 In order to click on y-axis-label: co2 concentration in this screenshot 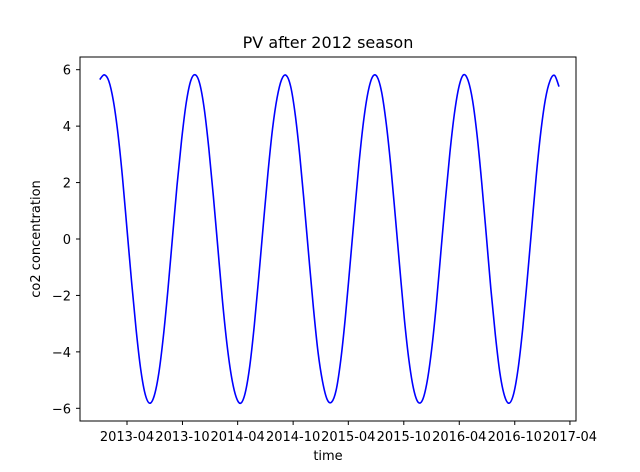, I will do `click(36, 239)`.